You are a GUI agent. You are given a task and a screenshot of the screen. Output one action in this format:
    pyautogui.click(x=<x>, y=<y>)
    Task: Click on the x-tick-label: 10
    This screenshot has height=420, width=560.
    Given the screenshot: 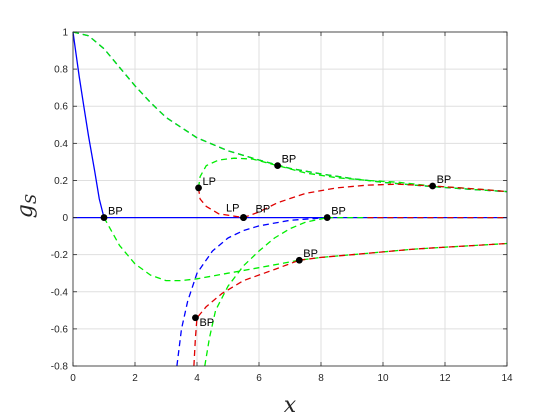 What is the action you would take?
    pyautogui.click(x=383, y=378)
    